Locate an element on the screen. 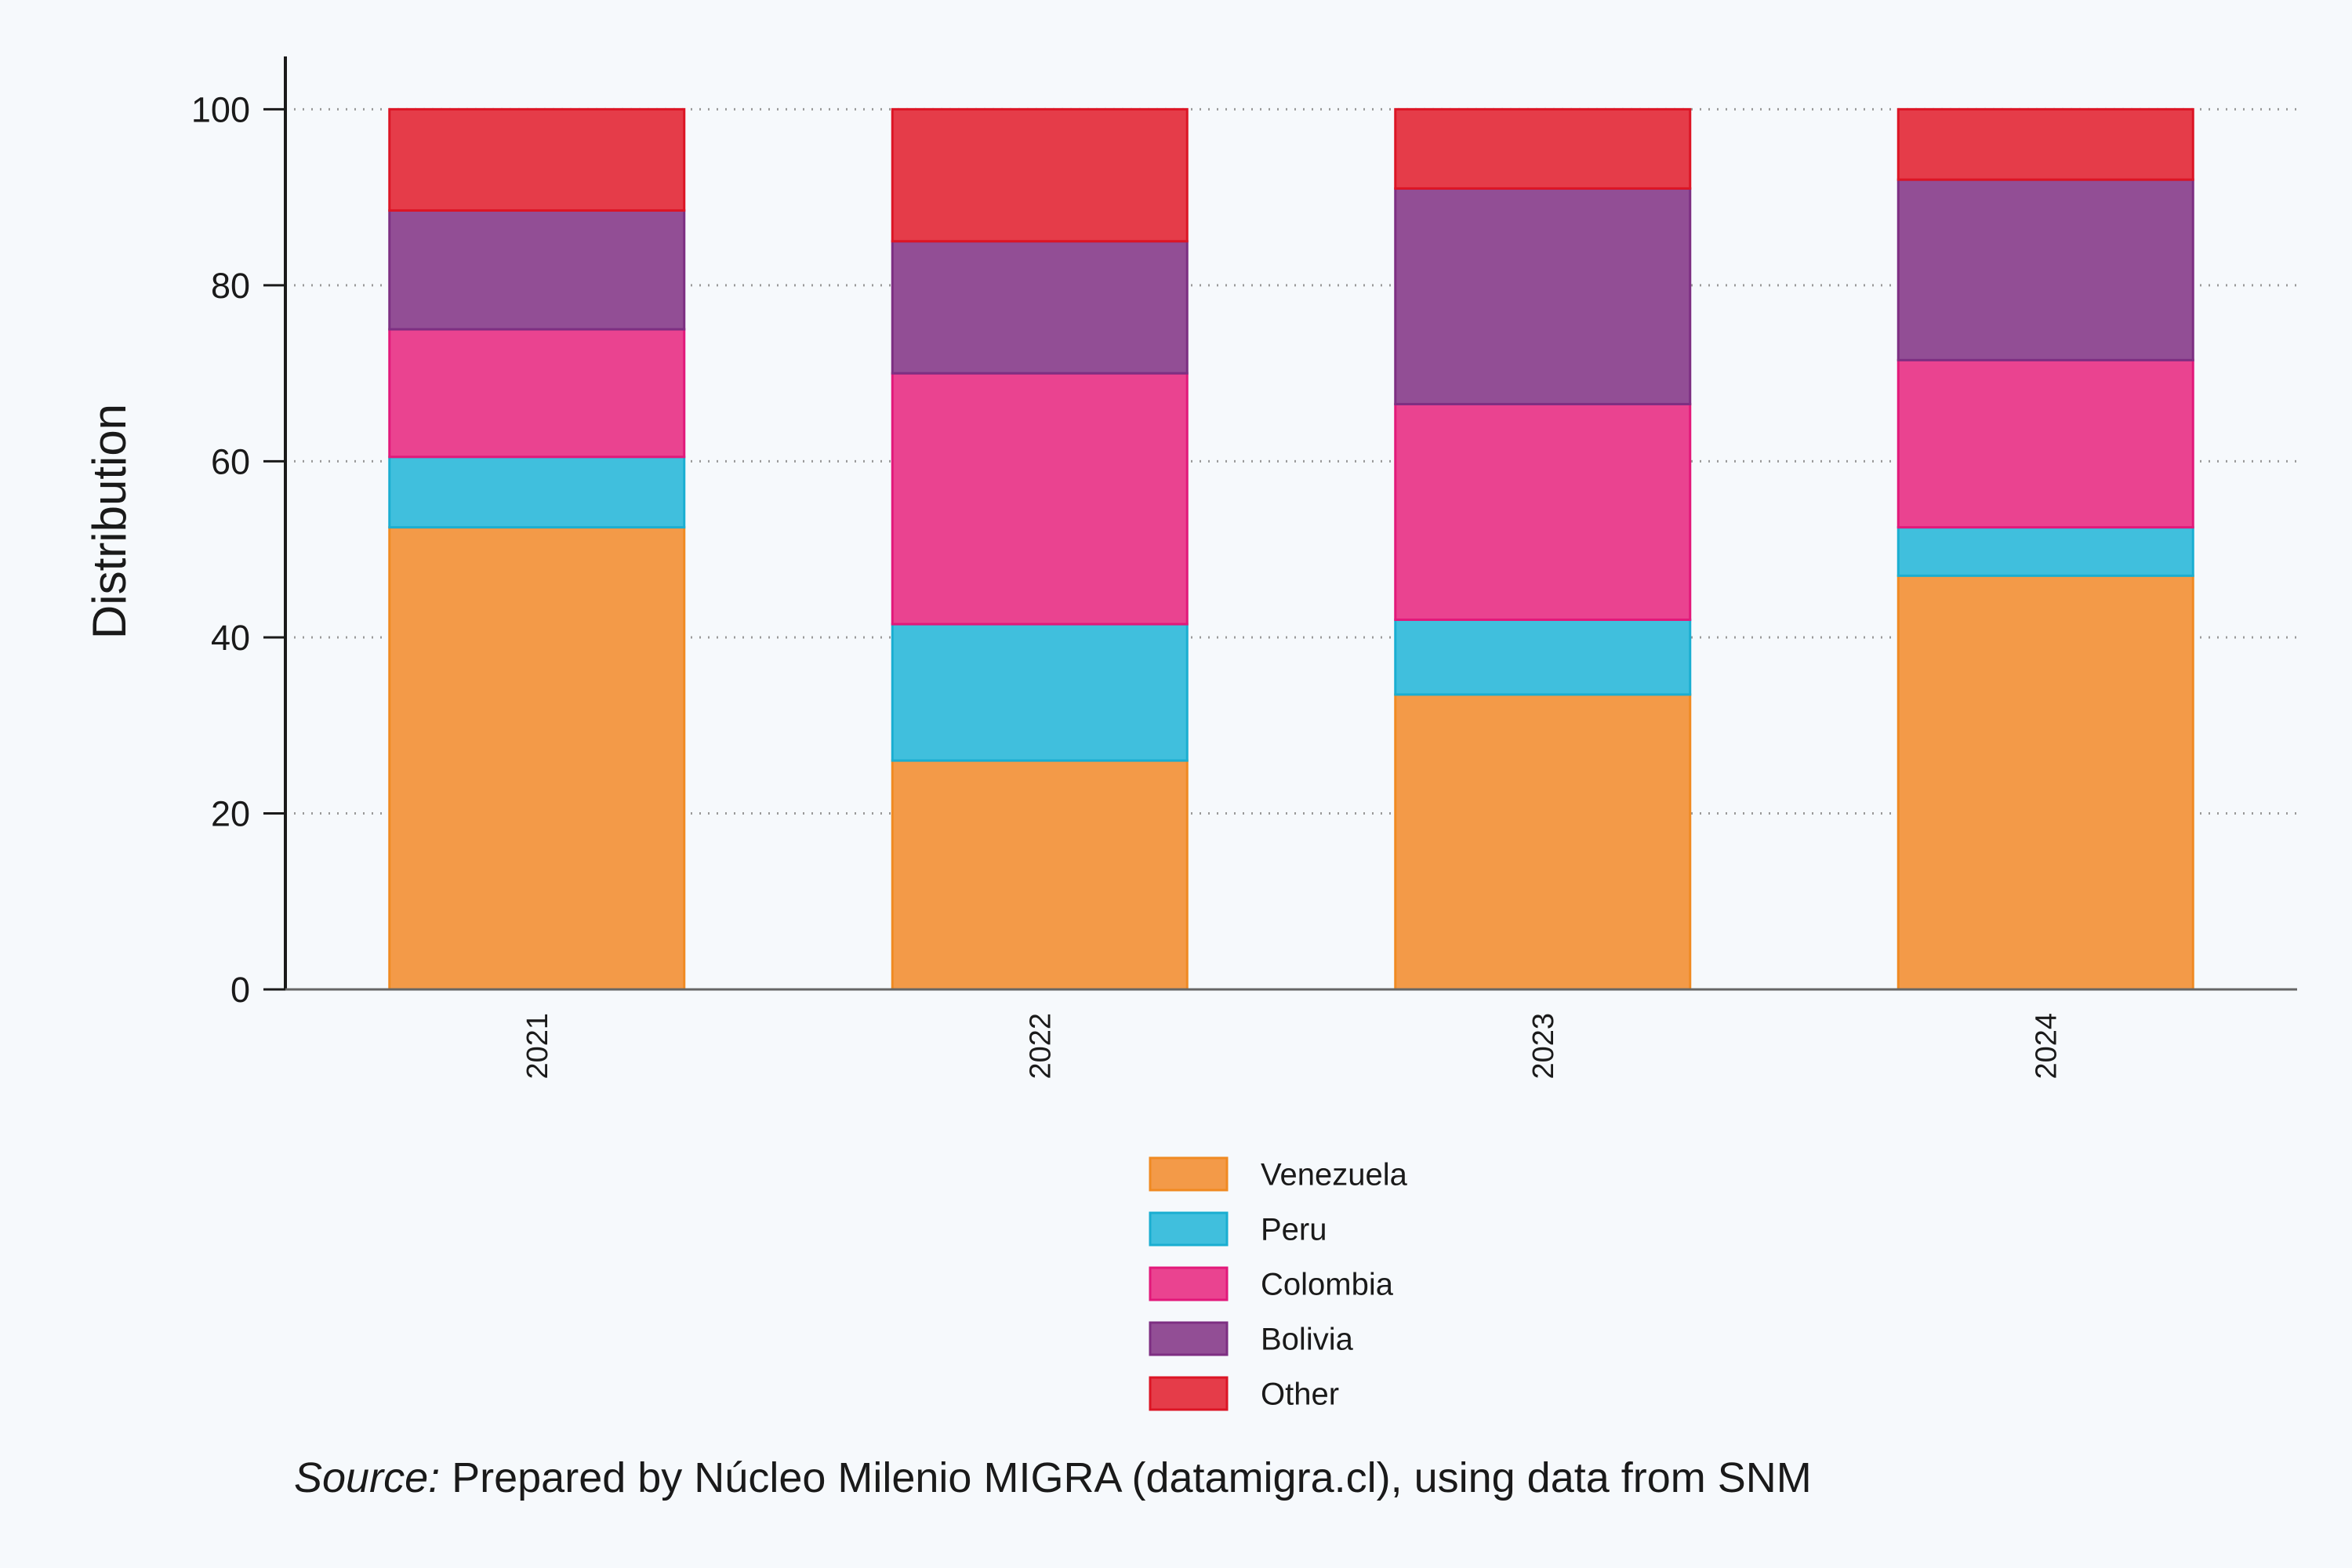 This screenshot has height=1568, width=2352. bar-segment-peru-2022 is located at coordinates (1040, 692).